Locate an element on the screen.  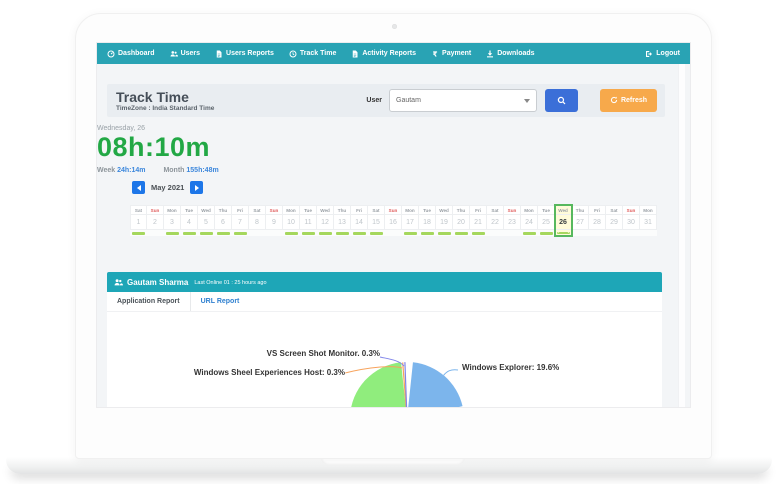
calendar-day-23: Sun 23 is located at coordinates (512, 220).